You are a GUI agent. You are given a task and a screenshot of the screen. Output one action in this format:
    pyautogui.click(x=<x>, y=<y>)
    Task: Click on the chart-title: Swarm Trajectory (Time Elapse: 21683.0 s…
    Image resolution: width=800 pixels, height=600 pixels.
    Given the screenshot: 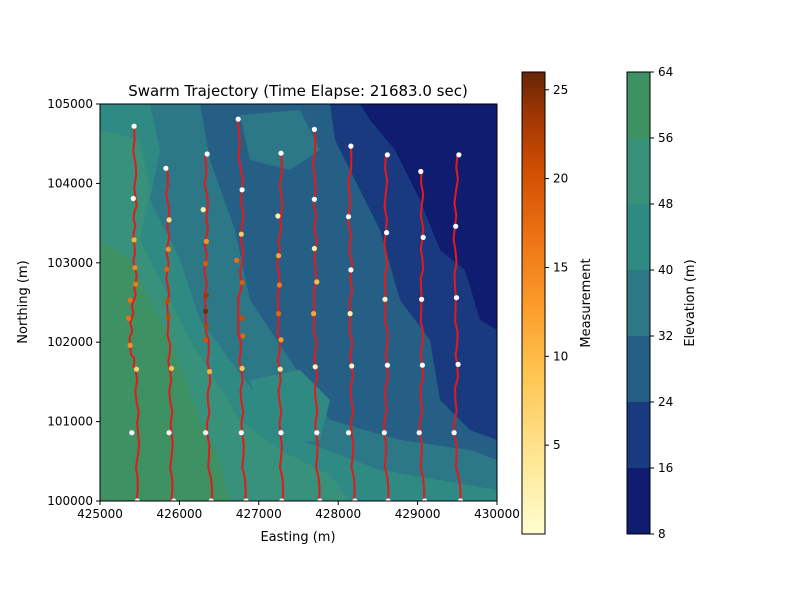 What is the action you would take?
    pyautogui.click(x=298, y=91)
    